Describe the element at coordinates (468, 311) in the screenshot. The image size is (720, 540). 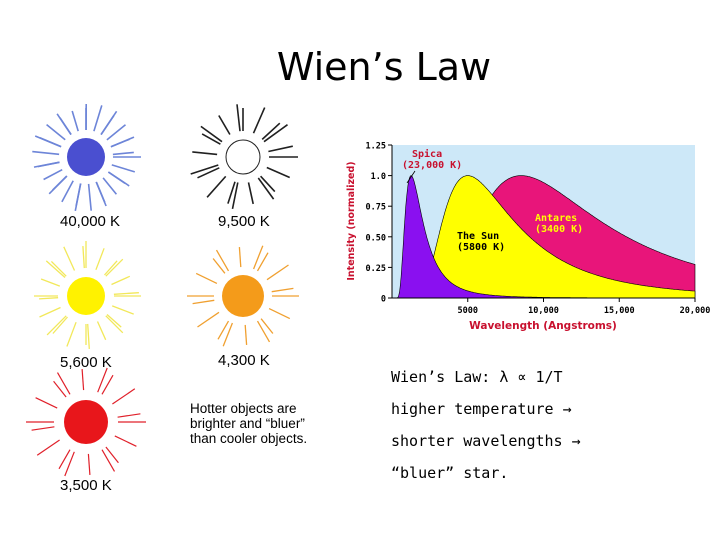
I see `x-tick-label: 5000` at that location.